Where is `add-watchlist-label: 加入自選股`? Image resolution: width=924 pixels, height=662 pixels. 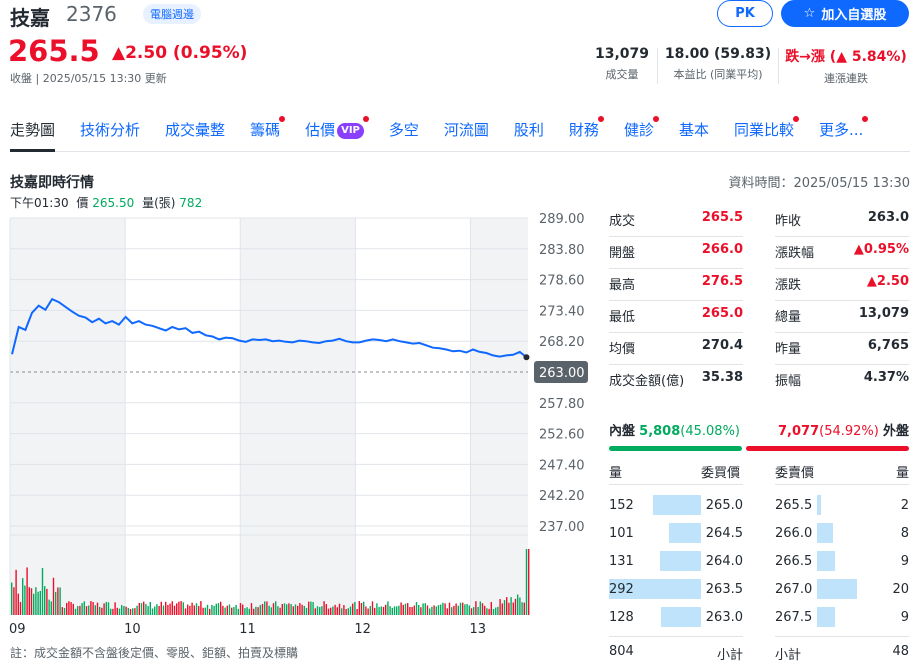
add-watchlist-label: 加入自選股 is located at coordinates (854, 15).